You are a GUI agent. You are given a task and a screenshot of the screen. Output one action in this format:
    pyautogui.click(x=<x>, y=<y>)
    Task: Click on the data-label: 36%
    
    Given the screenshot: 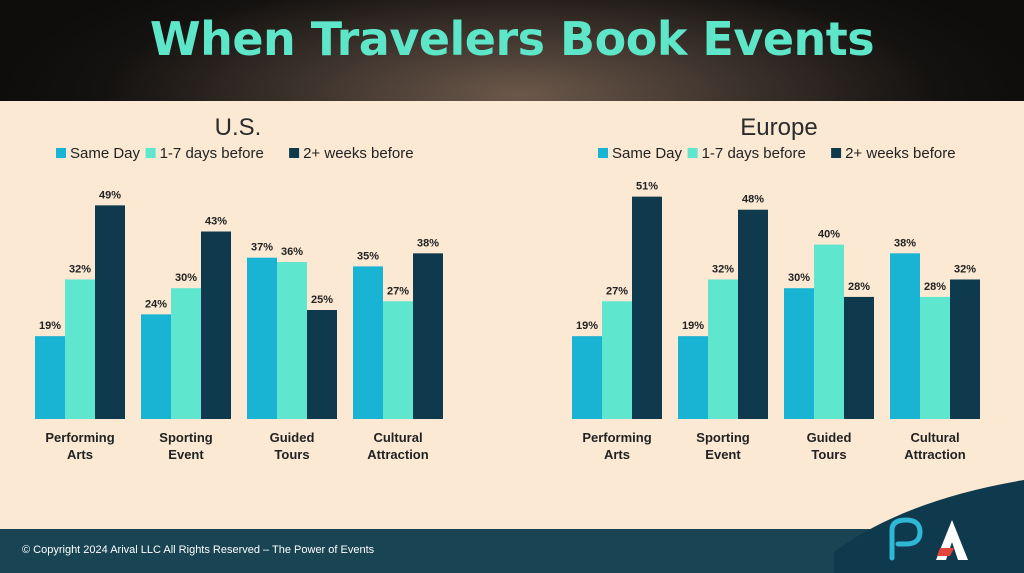 What is the action you would take?
    pyautogui.click(x=292, y=252)
    